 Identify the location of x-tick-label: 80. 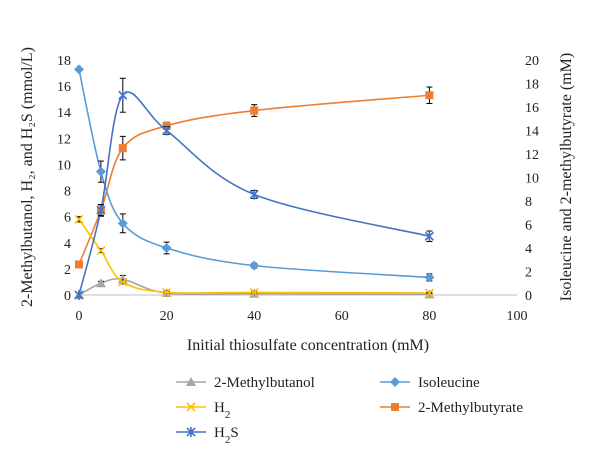
(429, 316).